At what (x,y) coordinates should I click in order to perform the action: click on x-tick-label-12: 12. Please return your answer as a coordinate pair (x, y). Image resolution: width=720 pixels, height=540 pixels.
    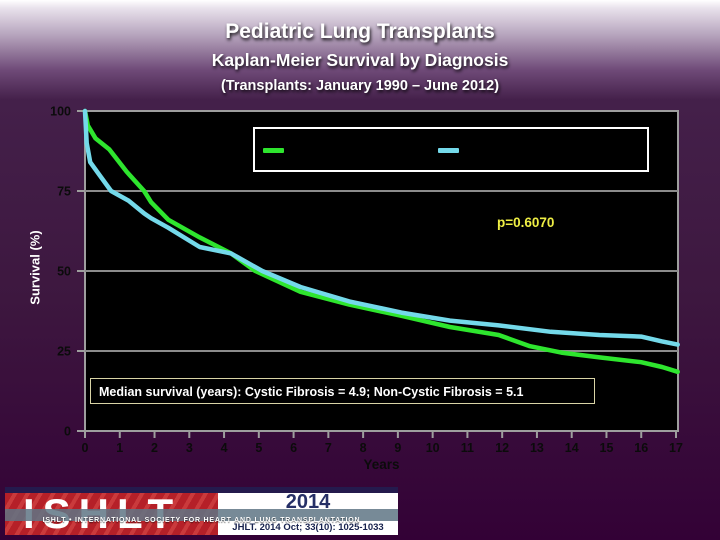
    Looking at the image, I should click on (502, 448).